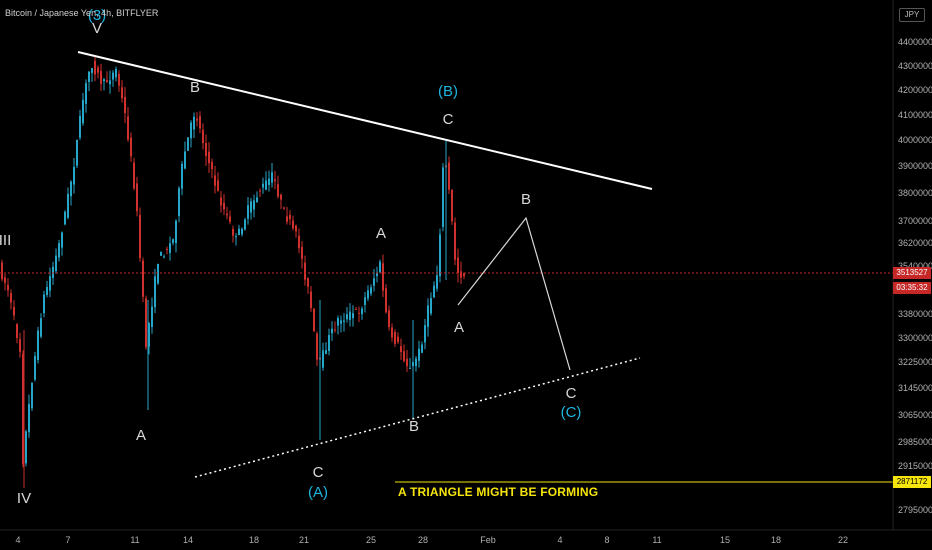  Describe the element at coordinates (912, 15) in the screenshot. I see `currency-button: JPY` at that location.